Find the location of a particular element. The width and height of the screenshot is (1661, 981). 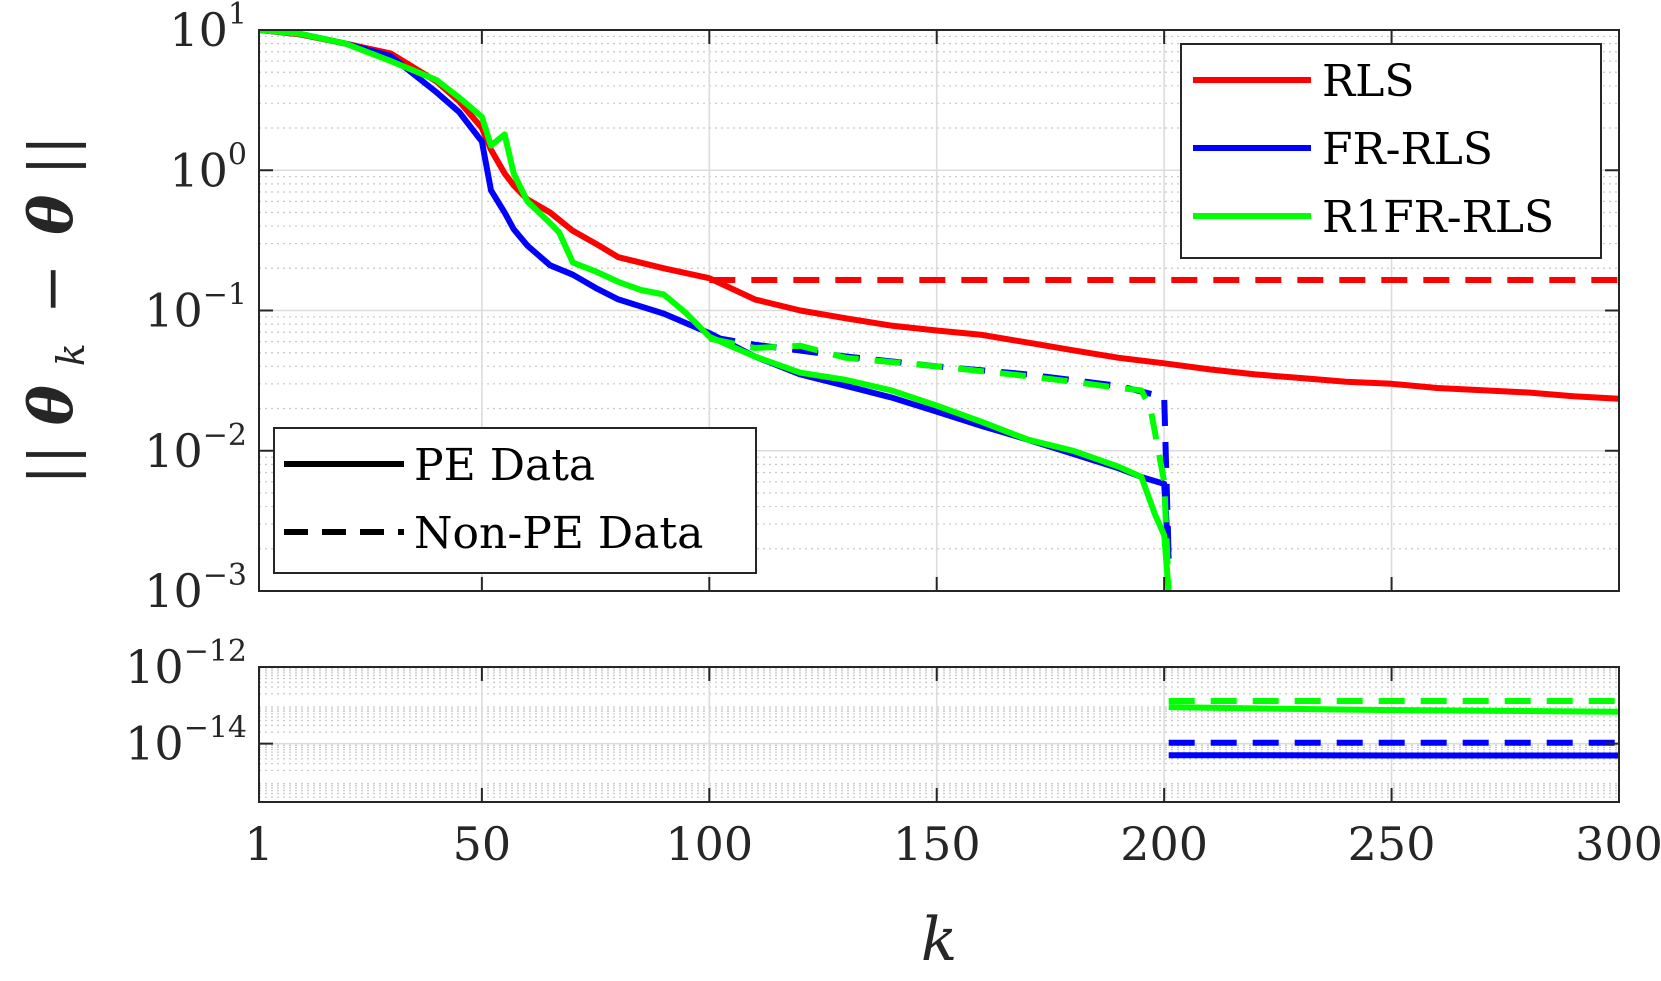

x-tick-label: 300 is located at coordinates (1618, 844).